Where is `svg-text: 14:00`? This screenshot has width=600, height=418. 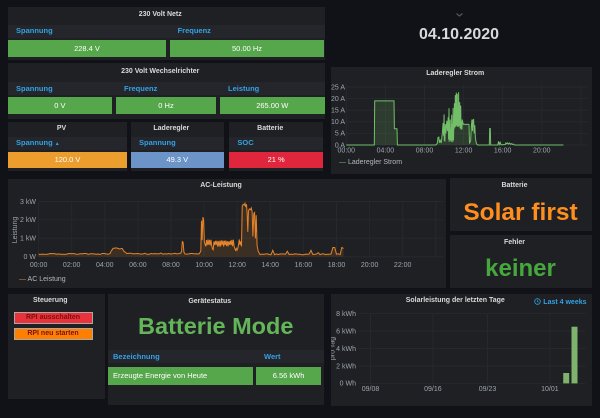 svg-text: 14:00 is located at coordinates (271, 265).